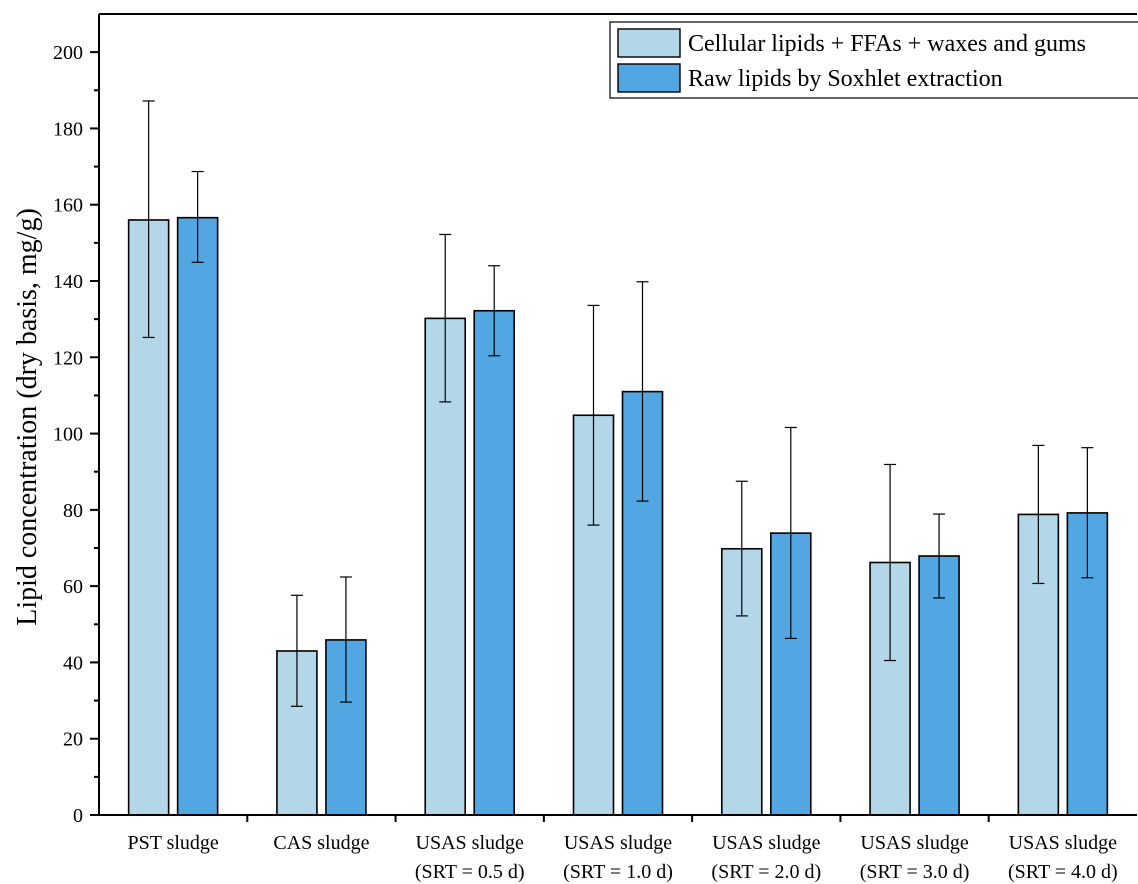 The height and width of the screenshot is (884, 1138). Describe the element at coordinates (914, 843) in the screenshot. I see `x-tick-label-5: USAS sludge` at that location.